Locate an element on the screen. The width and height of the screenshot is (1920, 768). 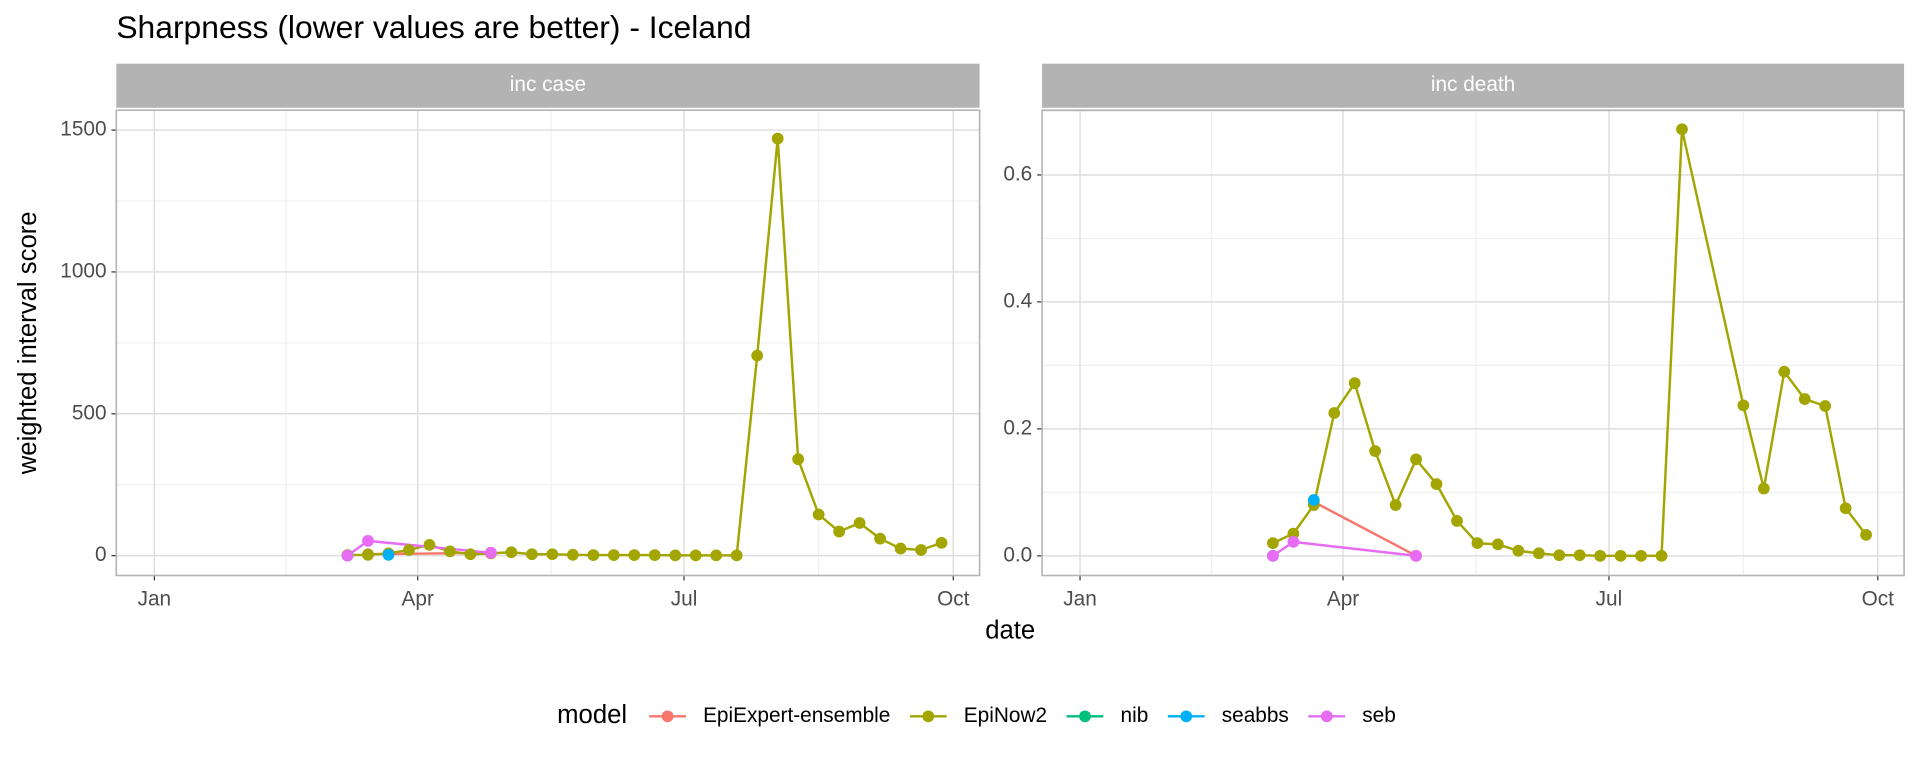
y-tick-label: 0.0 is located at coordinates (1017, 554).